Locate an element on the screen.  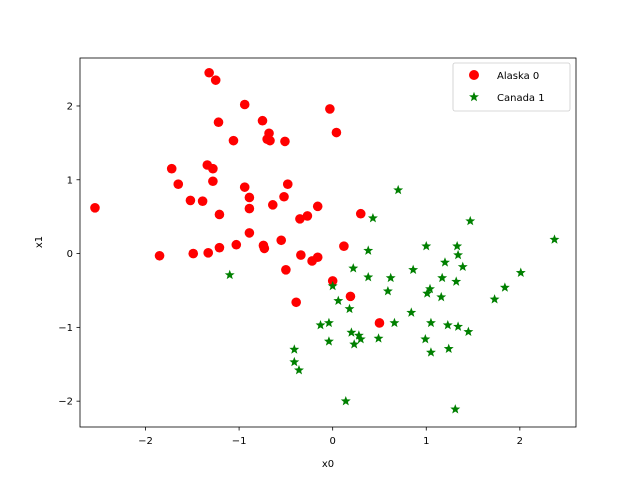
legend-marker-canada is located at coordinates (474, 96).